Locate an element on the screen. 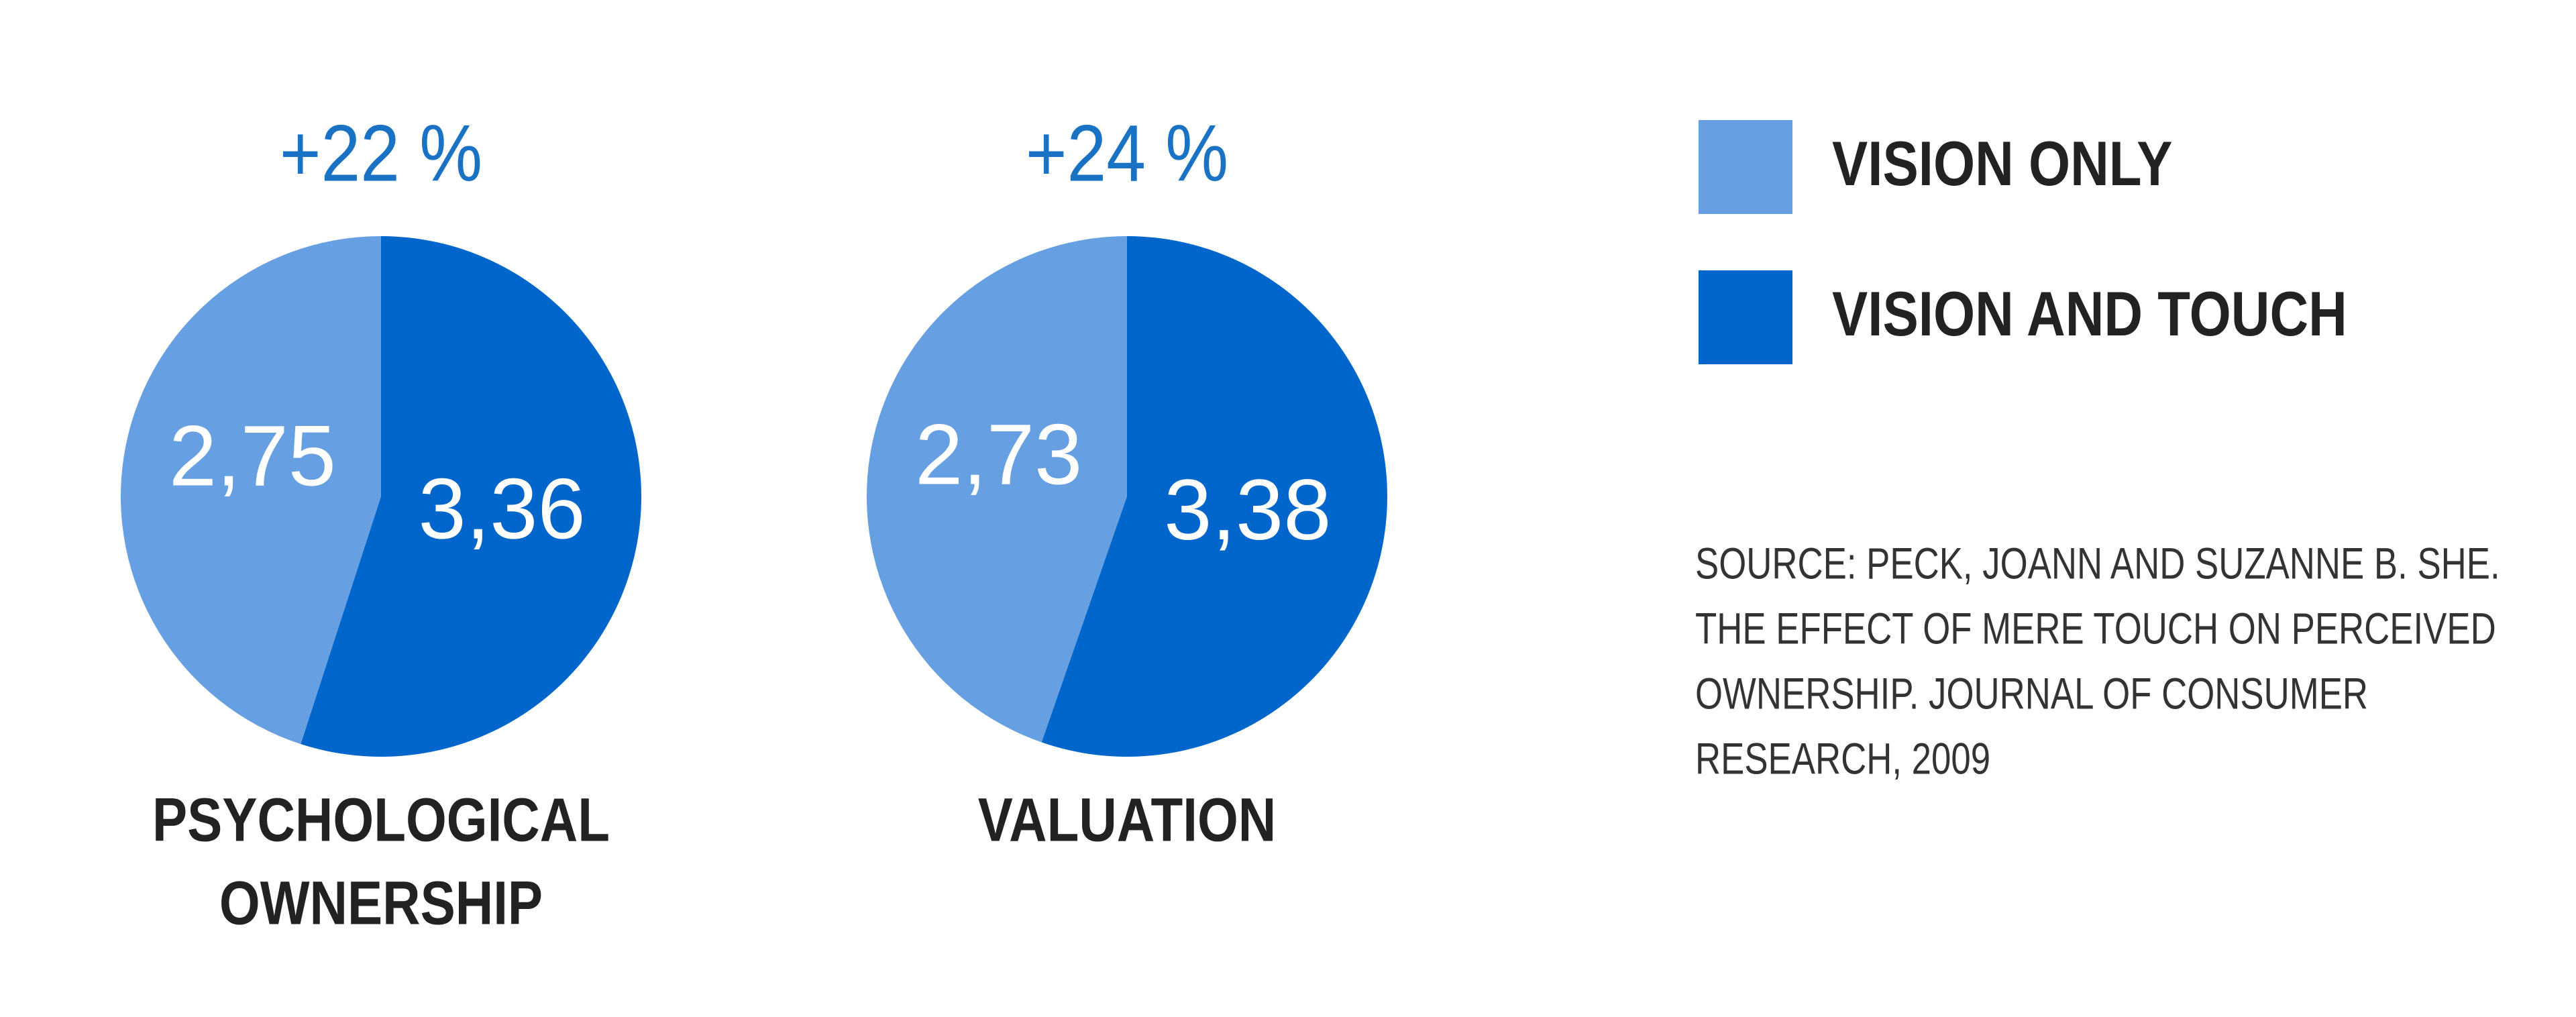 The image size is (2576, 1017). chart-title-group: OWNERSHIP is located at coordinates (381, 903).